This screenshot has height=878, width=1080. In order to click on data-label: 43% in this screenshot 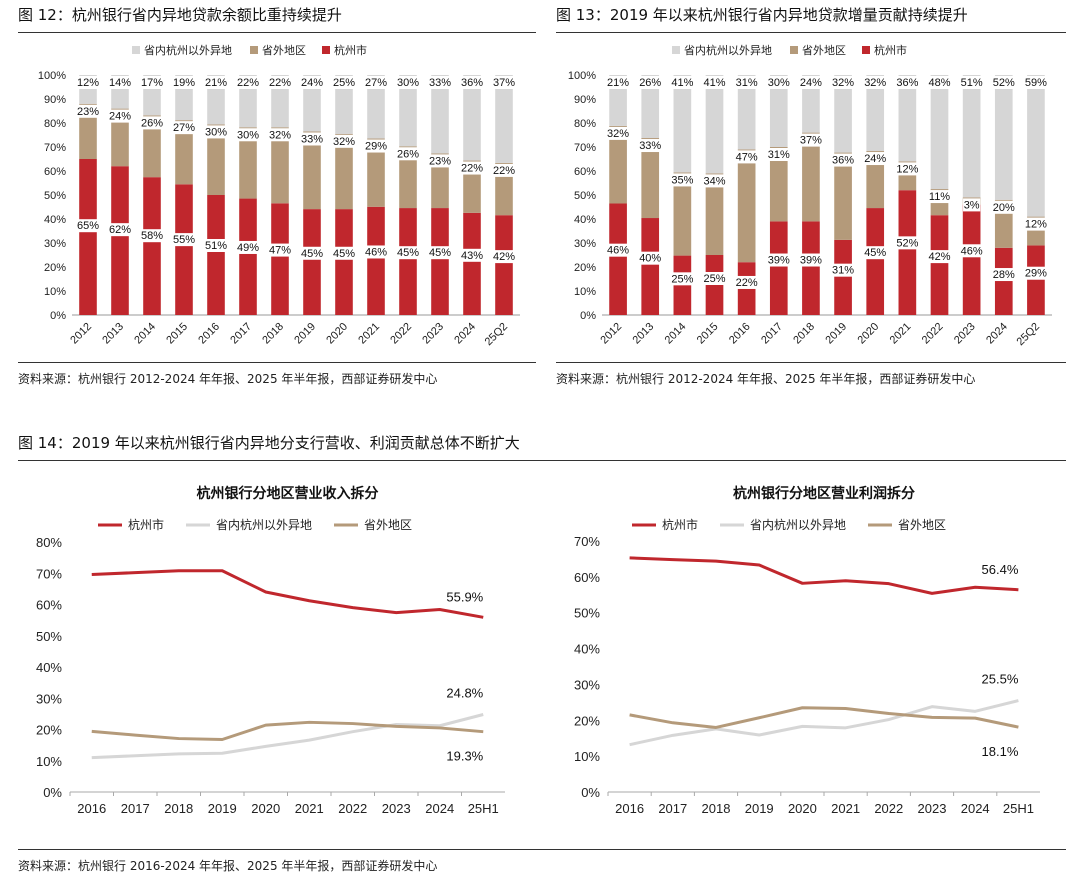, I will do `click(472, 256)`.